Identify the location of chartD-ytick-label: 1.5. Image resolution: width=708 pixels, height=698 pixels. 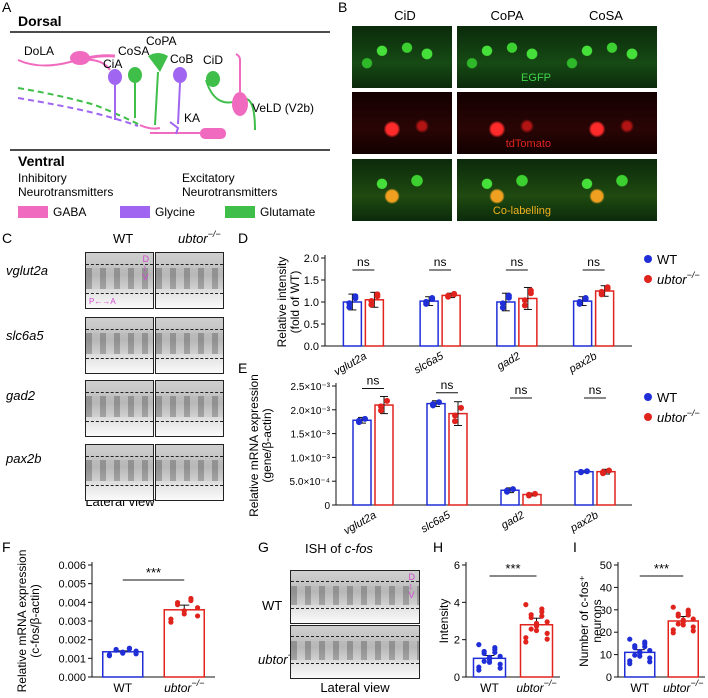
(311, 281).